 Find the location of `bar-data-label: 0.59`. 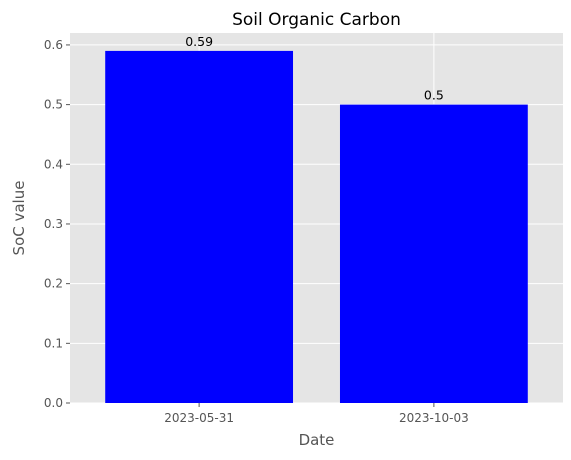

bar-data-label: 0.59 is located at coordinates (199, 41).